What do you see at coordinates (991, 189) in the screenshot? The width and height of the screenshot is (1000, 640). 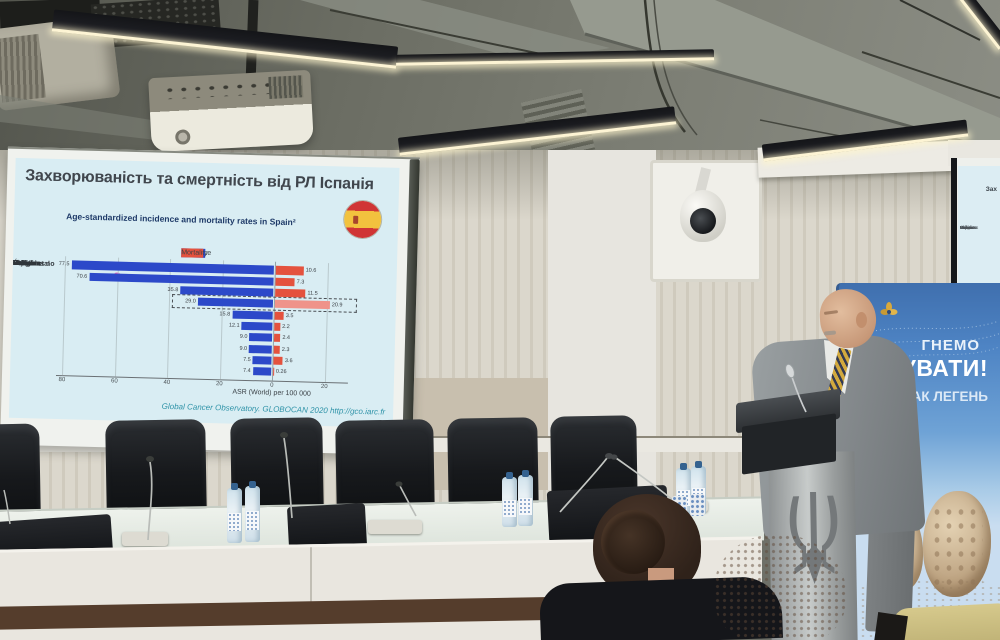 I see `secondary-slide-title-fragment: Зах` at bounding box center [991, 189].